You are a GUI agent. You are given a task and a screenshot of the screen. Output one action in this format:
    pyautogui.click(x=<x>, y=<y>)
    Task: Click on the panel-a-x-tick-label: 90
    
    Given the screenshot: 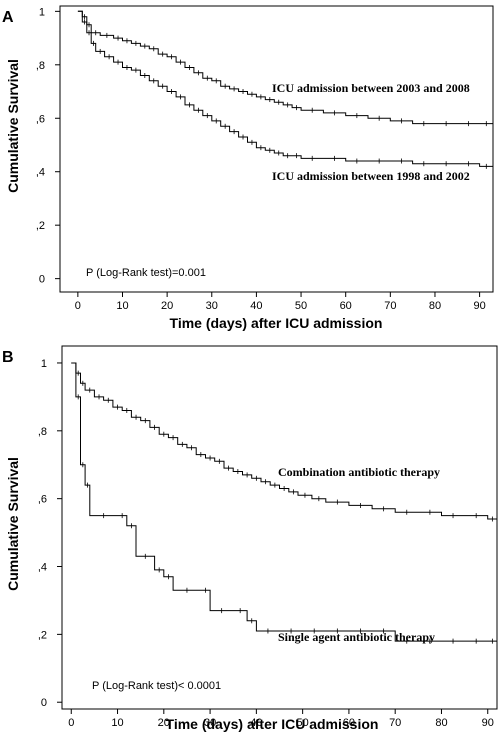 What is the action you would take?
    pyautogui.click(x=479, y=306)
    